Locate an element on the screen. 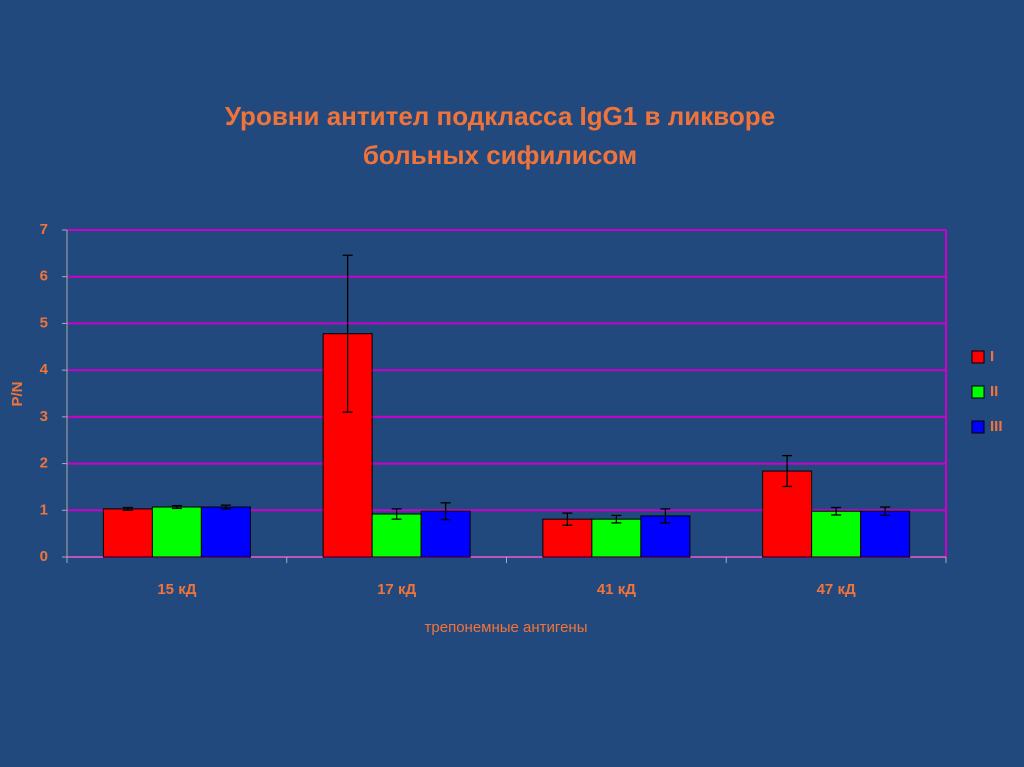 Image resolution: width=1024 pixels, height=767 pixels. y-axis-label: P/N is located at coordinates (17, 393).